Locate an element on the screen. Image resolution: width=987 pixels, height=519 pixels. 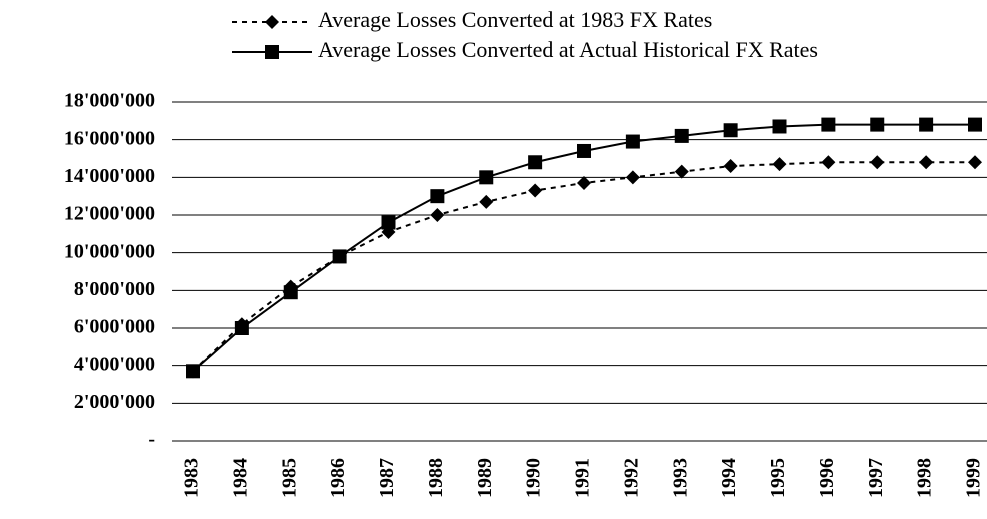
x-tick-label: 1986 is located at coordinates (338, 478).